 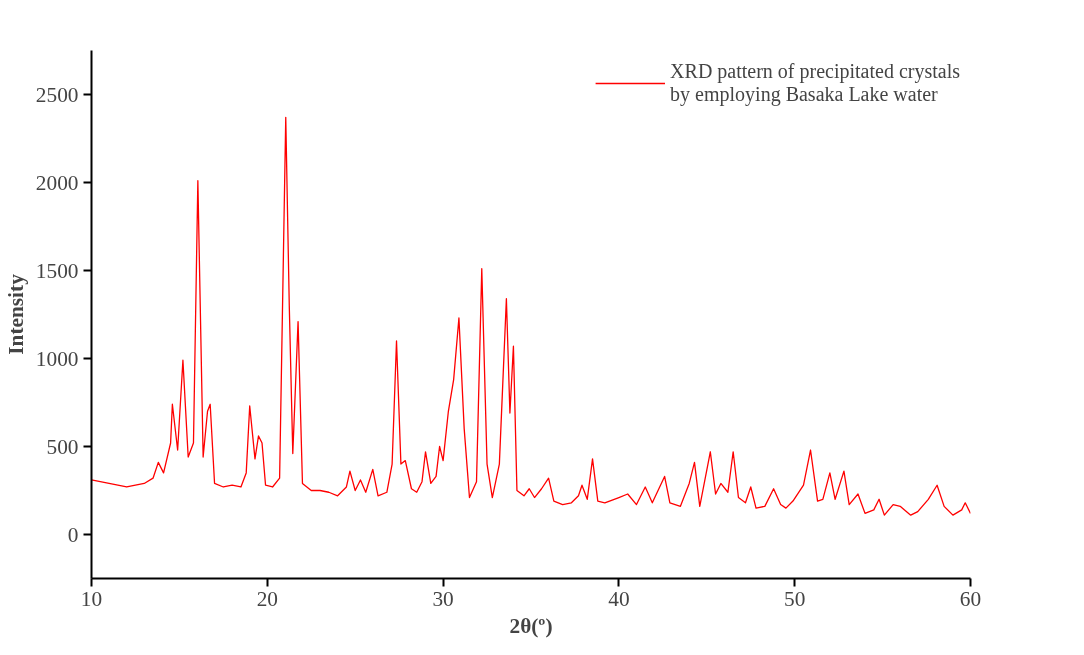 I want to click on y-axis-title: Intensity, so click(x=15, y=314).